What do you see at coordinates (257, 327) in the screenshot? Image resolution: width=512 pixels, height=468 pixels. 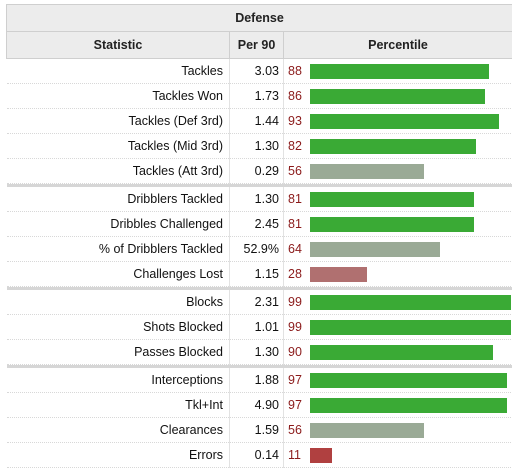 I see `per90-value: 1.01` at bounding box center [257, 327].